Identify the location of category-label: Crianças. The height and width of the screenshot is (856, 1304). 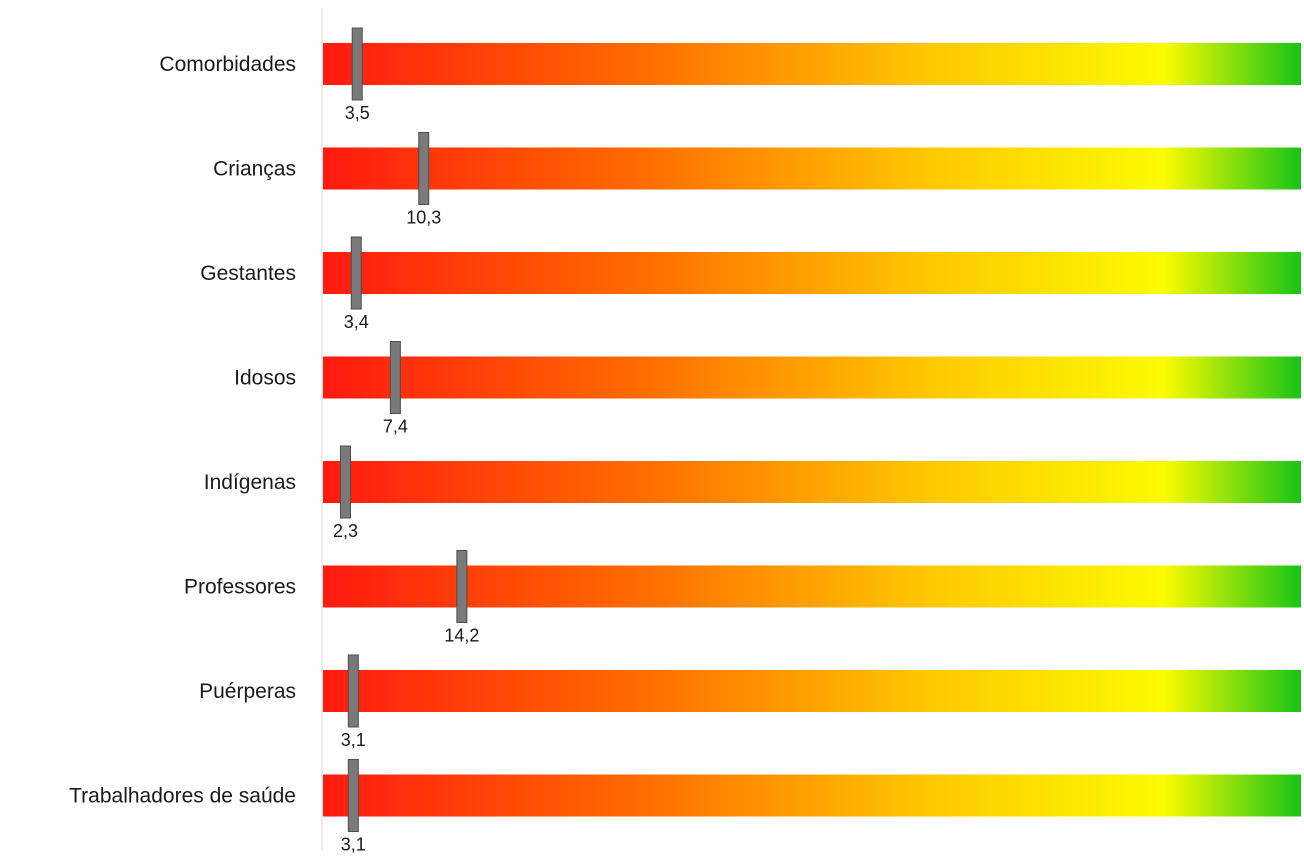
(254, 169).